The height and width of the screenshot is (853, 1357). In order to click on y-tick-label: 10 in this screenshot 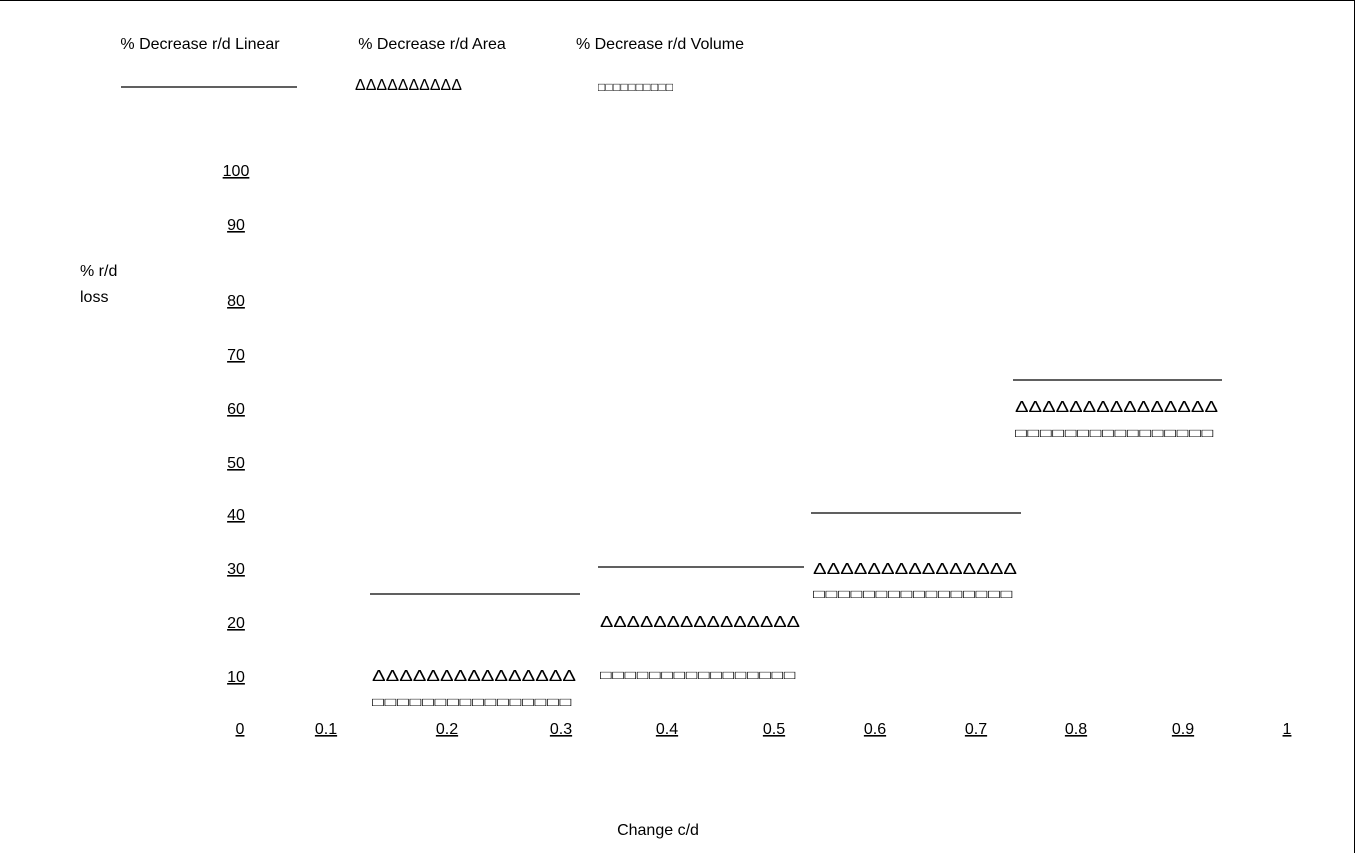, I will do `click(236, 677)`.